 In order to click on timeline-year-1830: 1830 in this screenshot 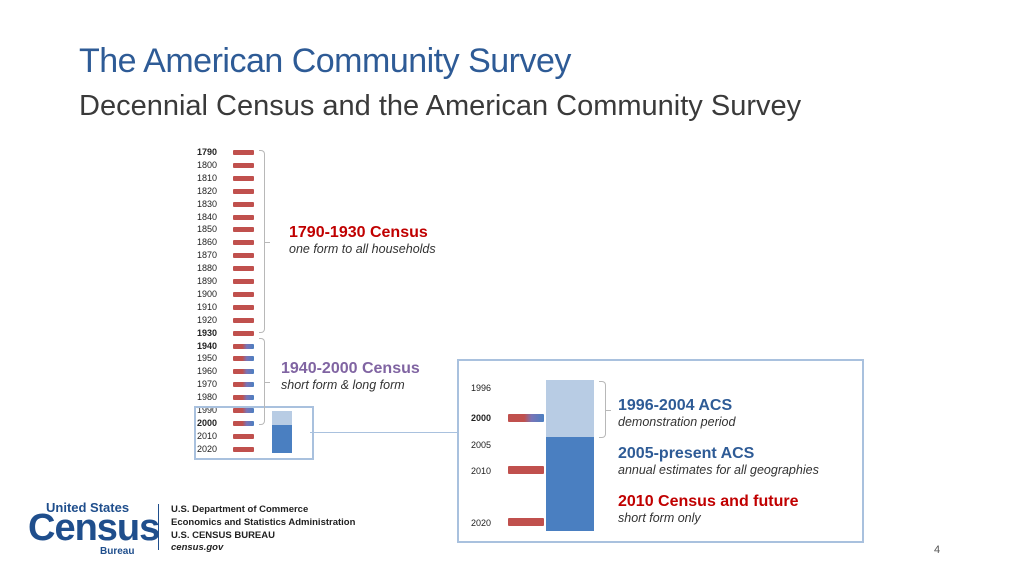, I will do `click(207, 203)`.